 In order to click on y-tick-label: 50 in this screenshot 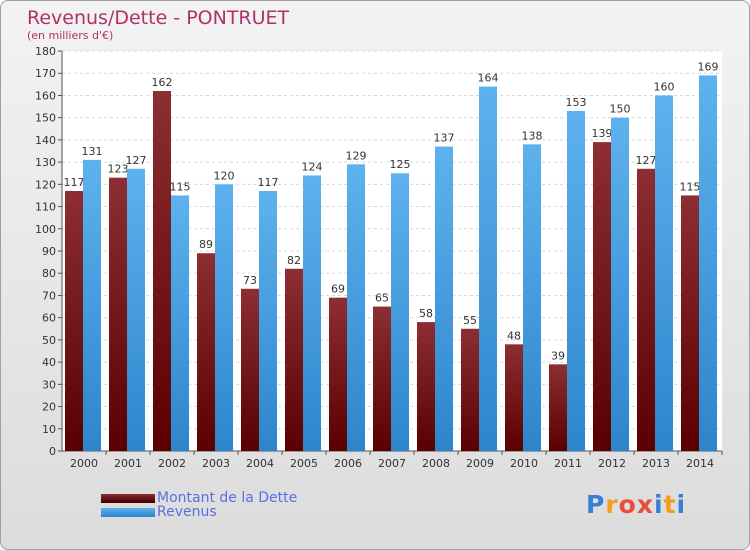, I will do `click(49, 340)`.